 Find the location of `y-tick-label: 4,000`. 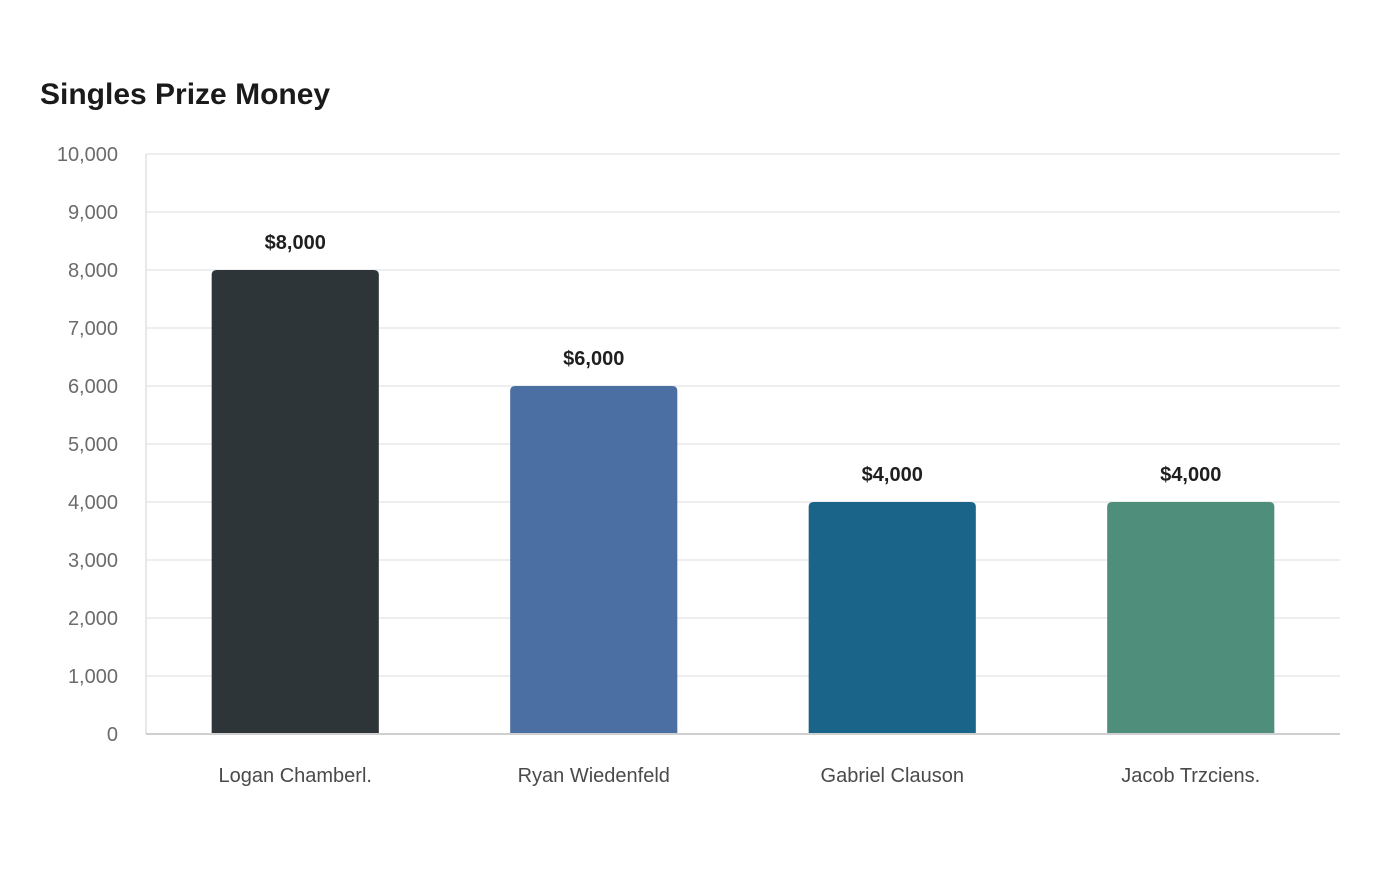

y-tick-label: 4,000 is located at coordinates (93, 503).